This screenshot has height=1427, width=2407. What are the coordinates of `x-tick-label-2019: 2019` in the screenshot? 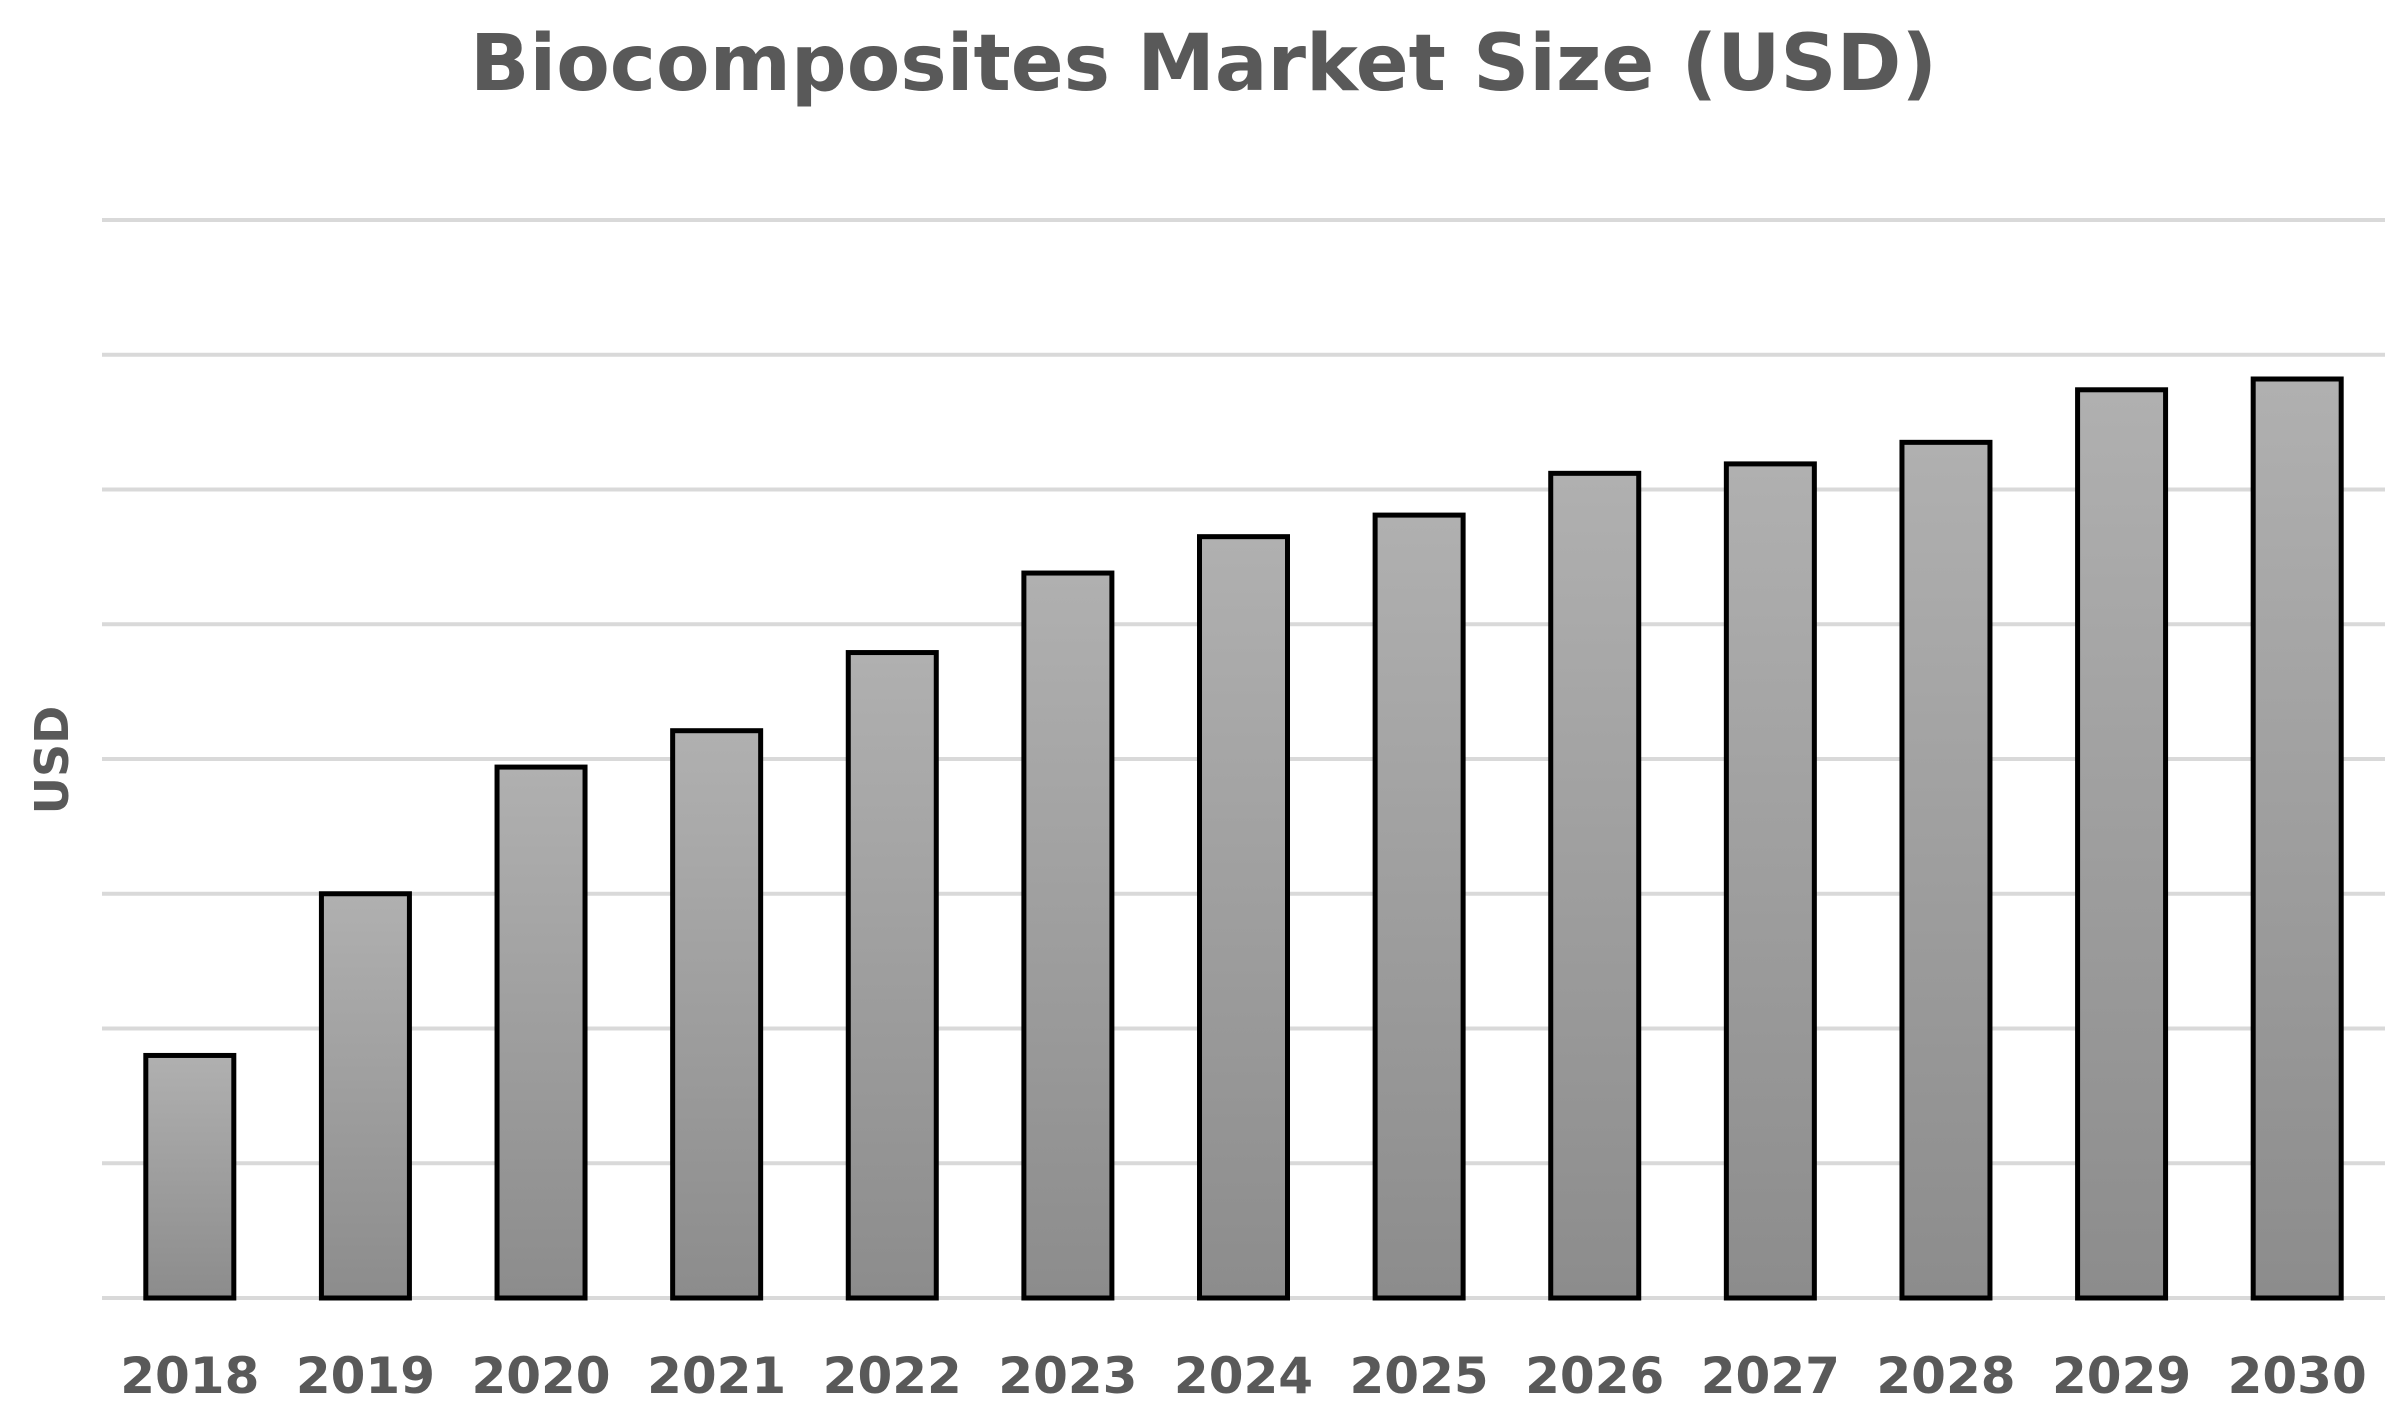 It's located at (365, 1376).